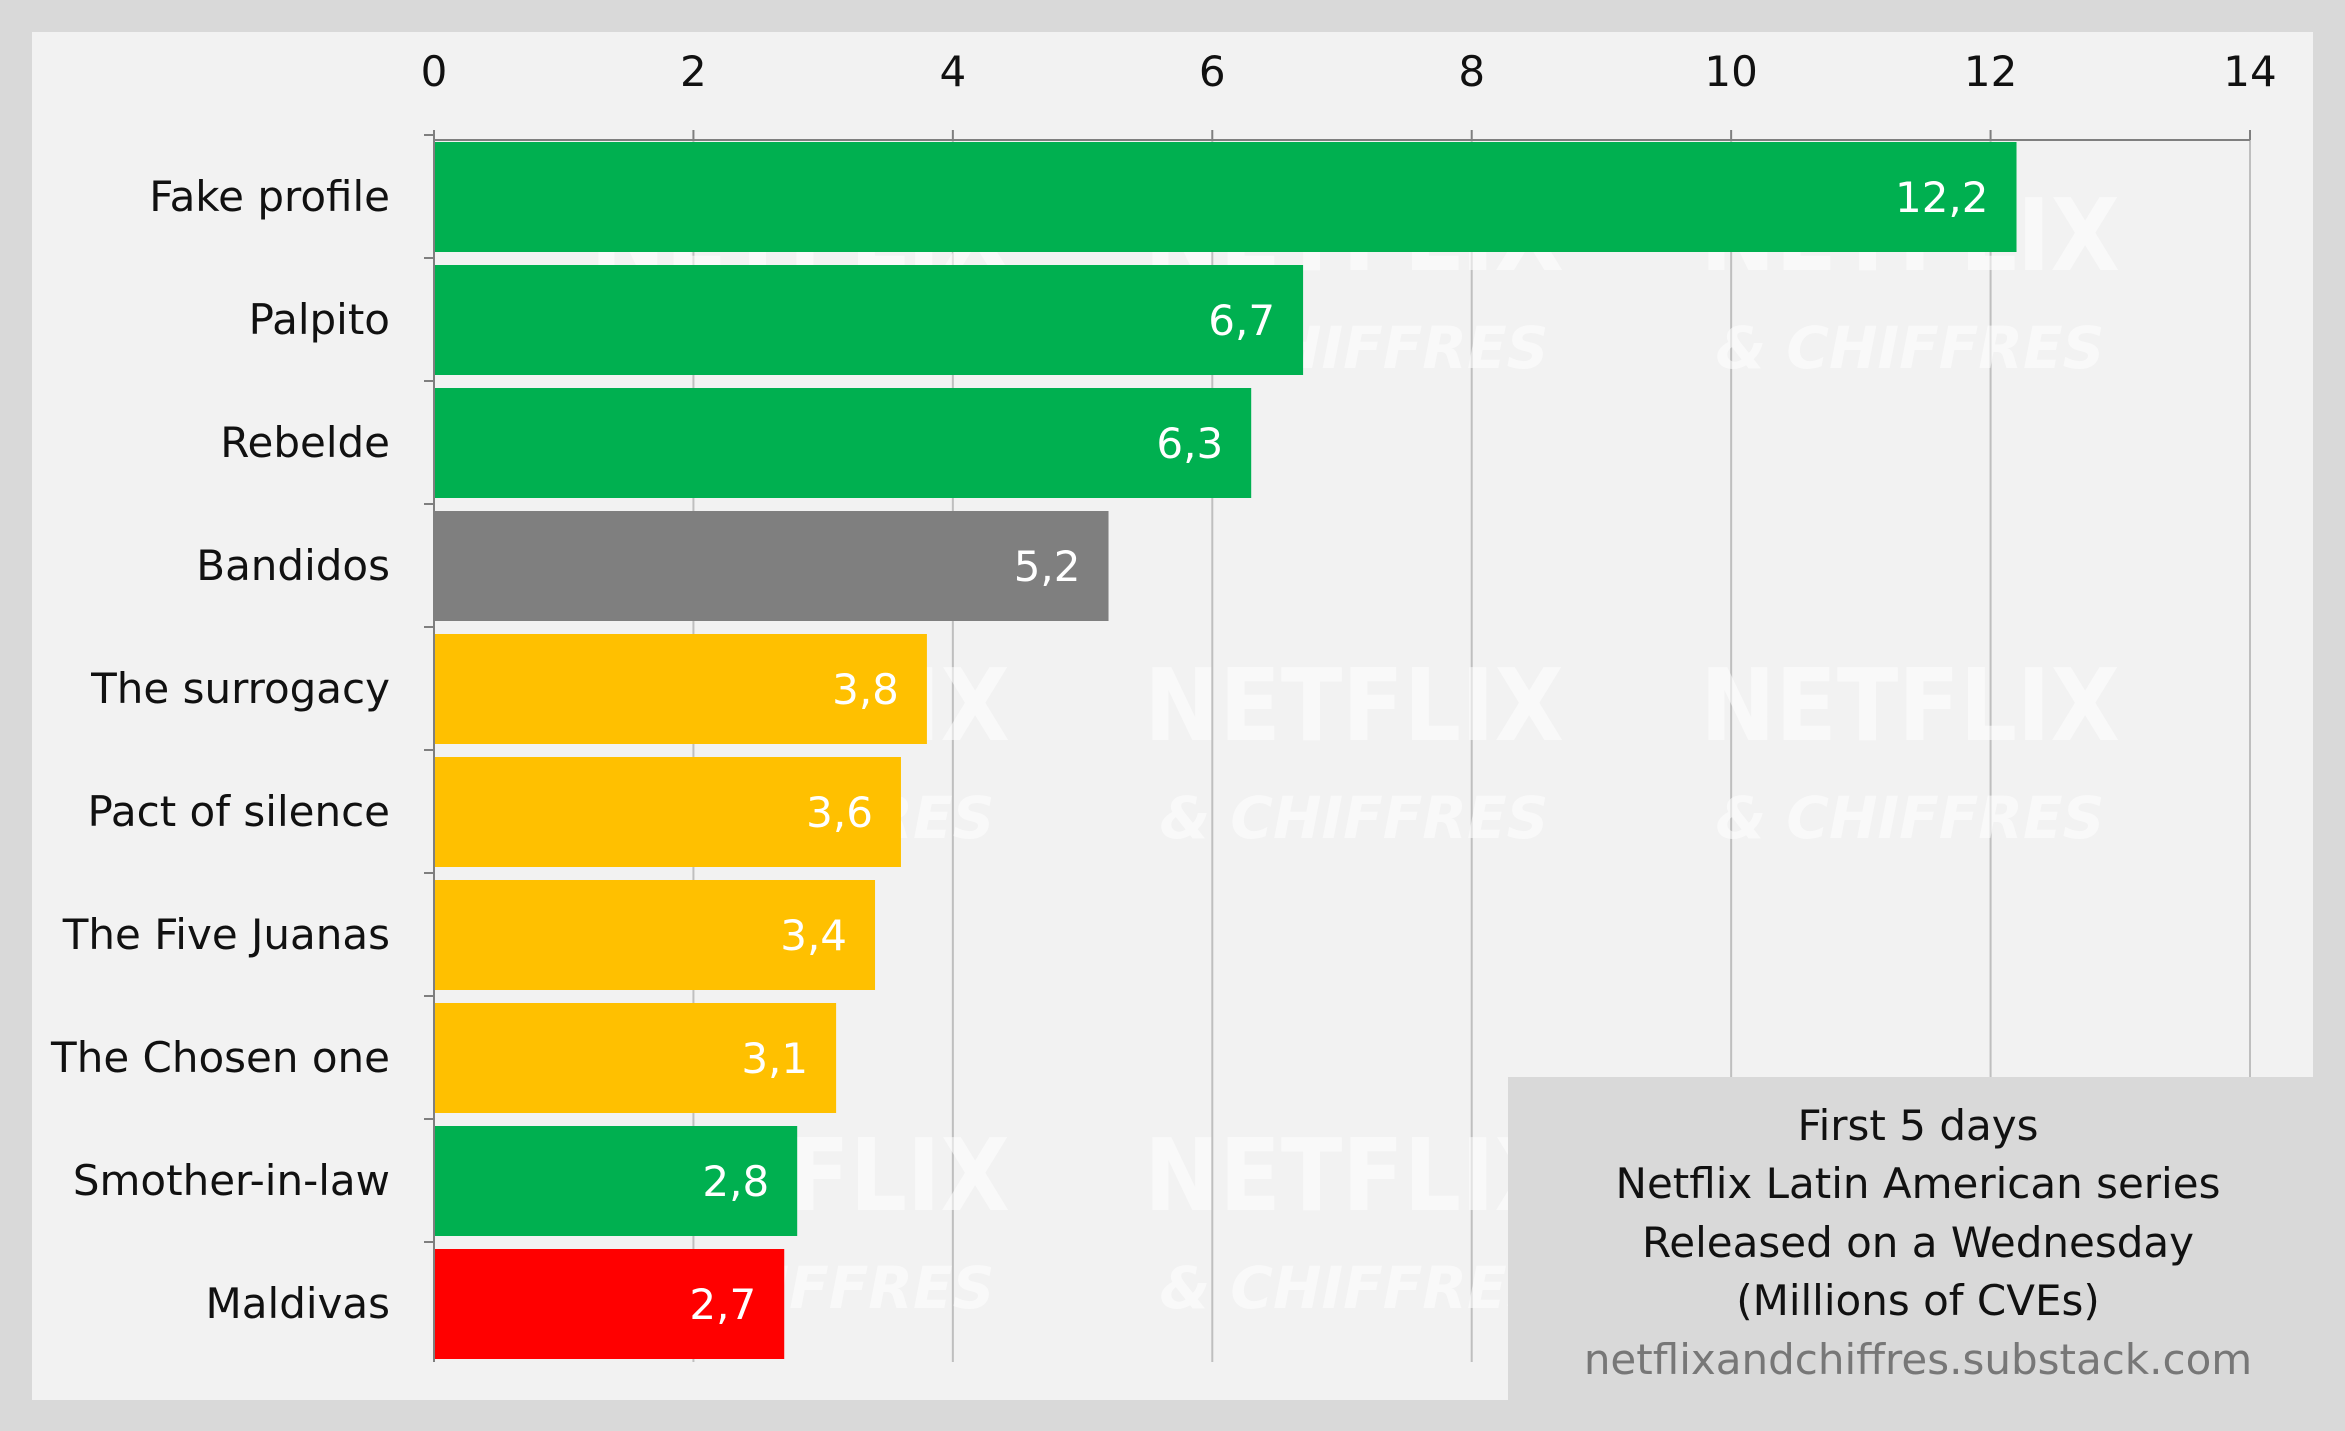 This screenshot has width=2345, height=1431. I want to click on x-tick-label: 6, so click(1212, 71).